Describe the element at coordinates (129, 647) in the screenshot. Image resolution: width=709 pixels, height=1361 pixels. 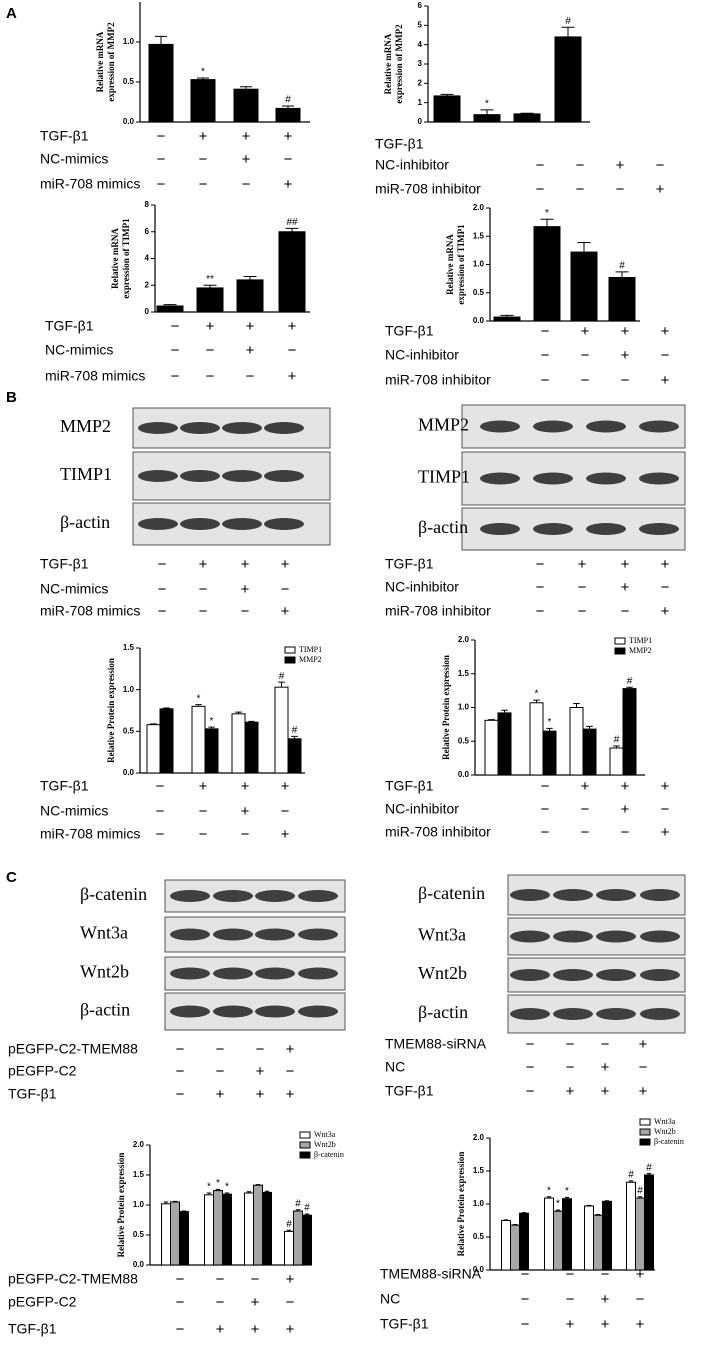
I see `y-tick-label: 1.5` at that location.